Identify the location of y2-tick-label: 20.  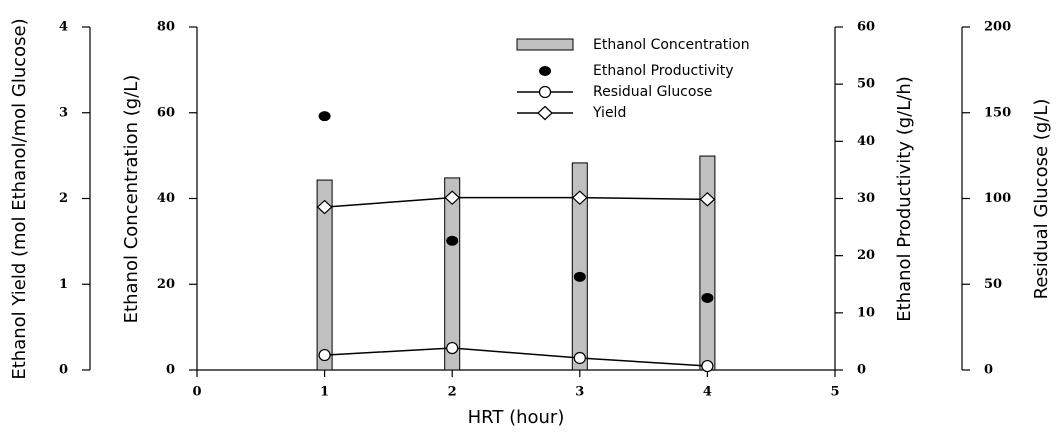
(866, 255).